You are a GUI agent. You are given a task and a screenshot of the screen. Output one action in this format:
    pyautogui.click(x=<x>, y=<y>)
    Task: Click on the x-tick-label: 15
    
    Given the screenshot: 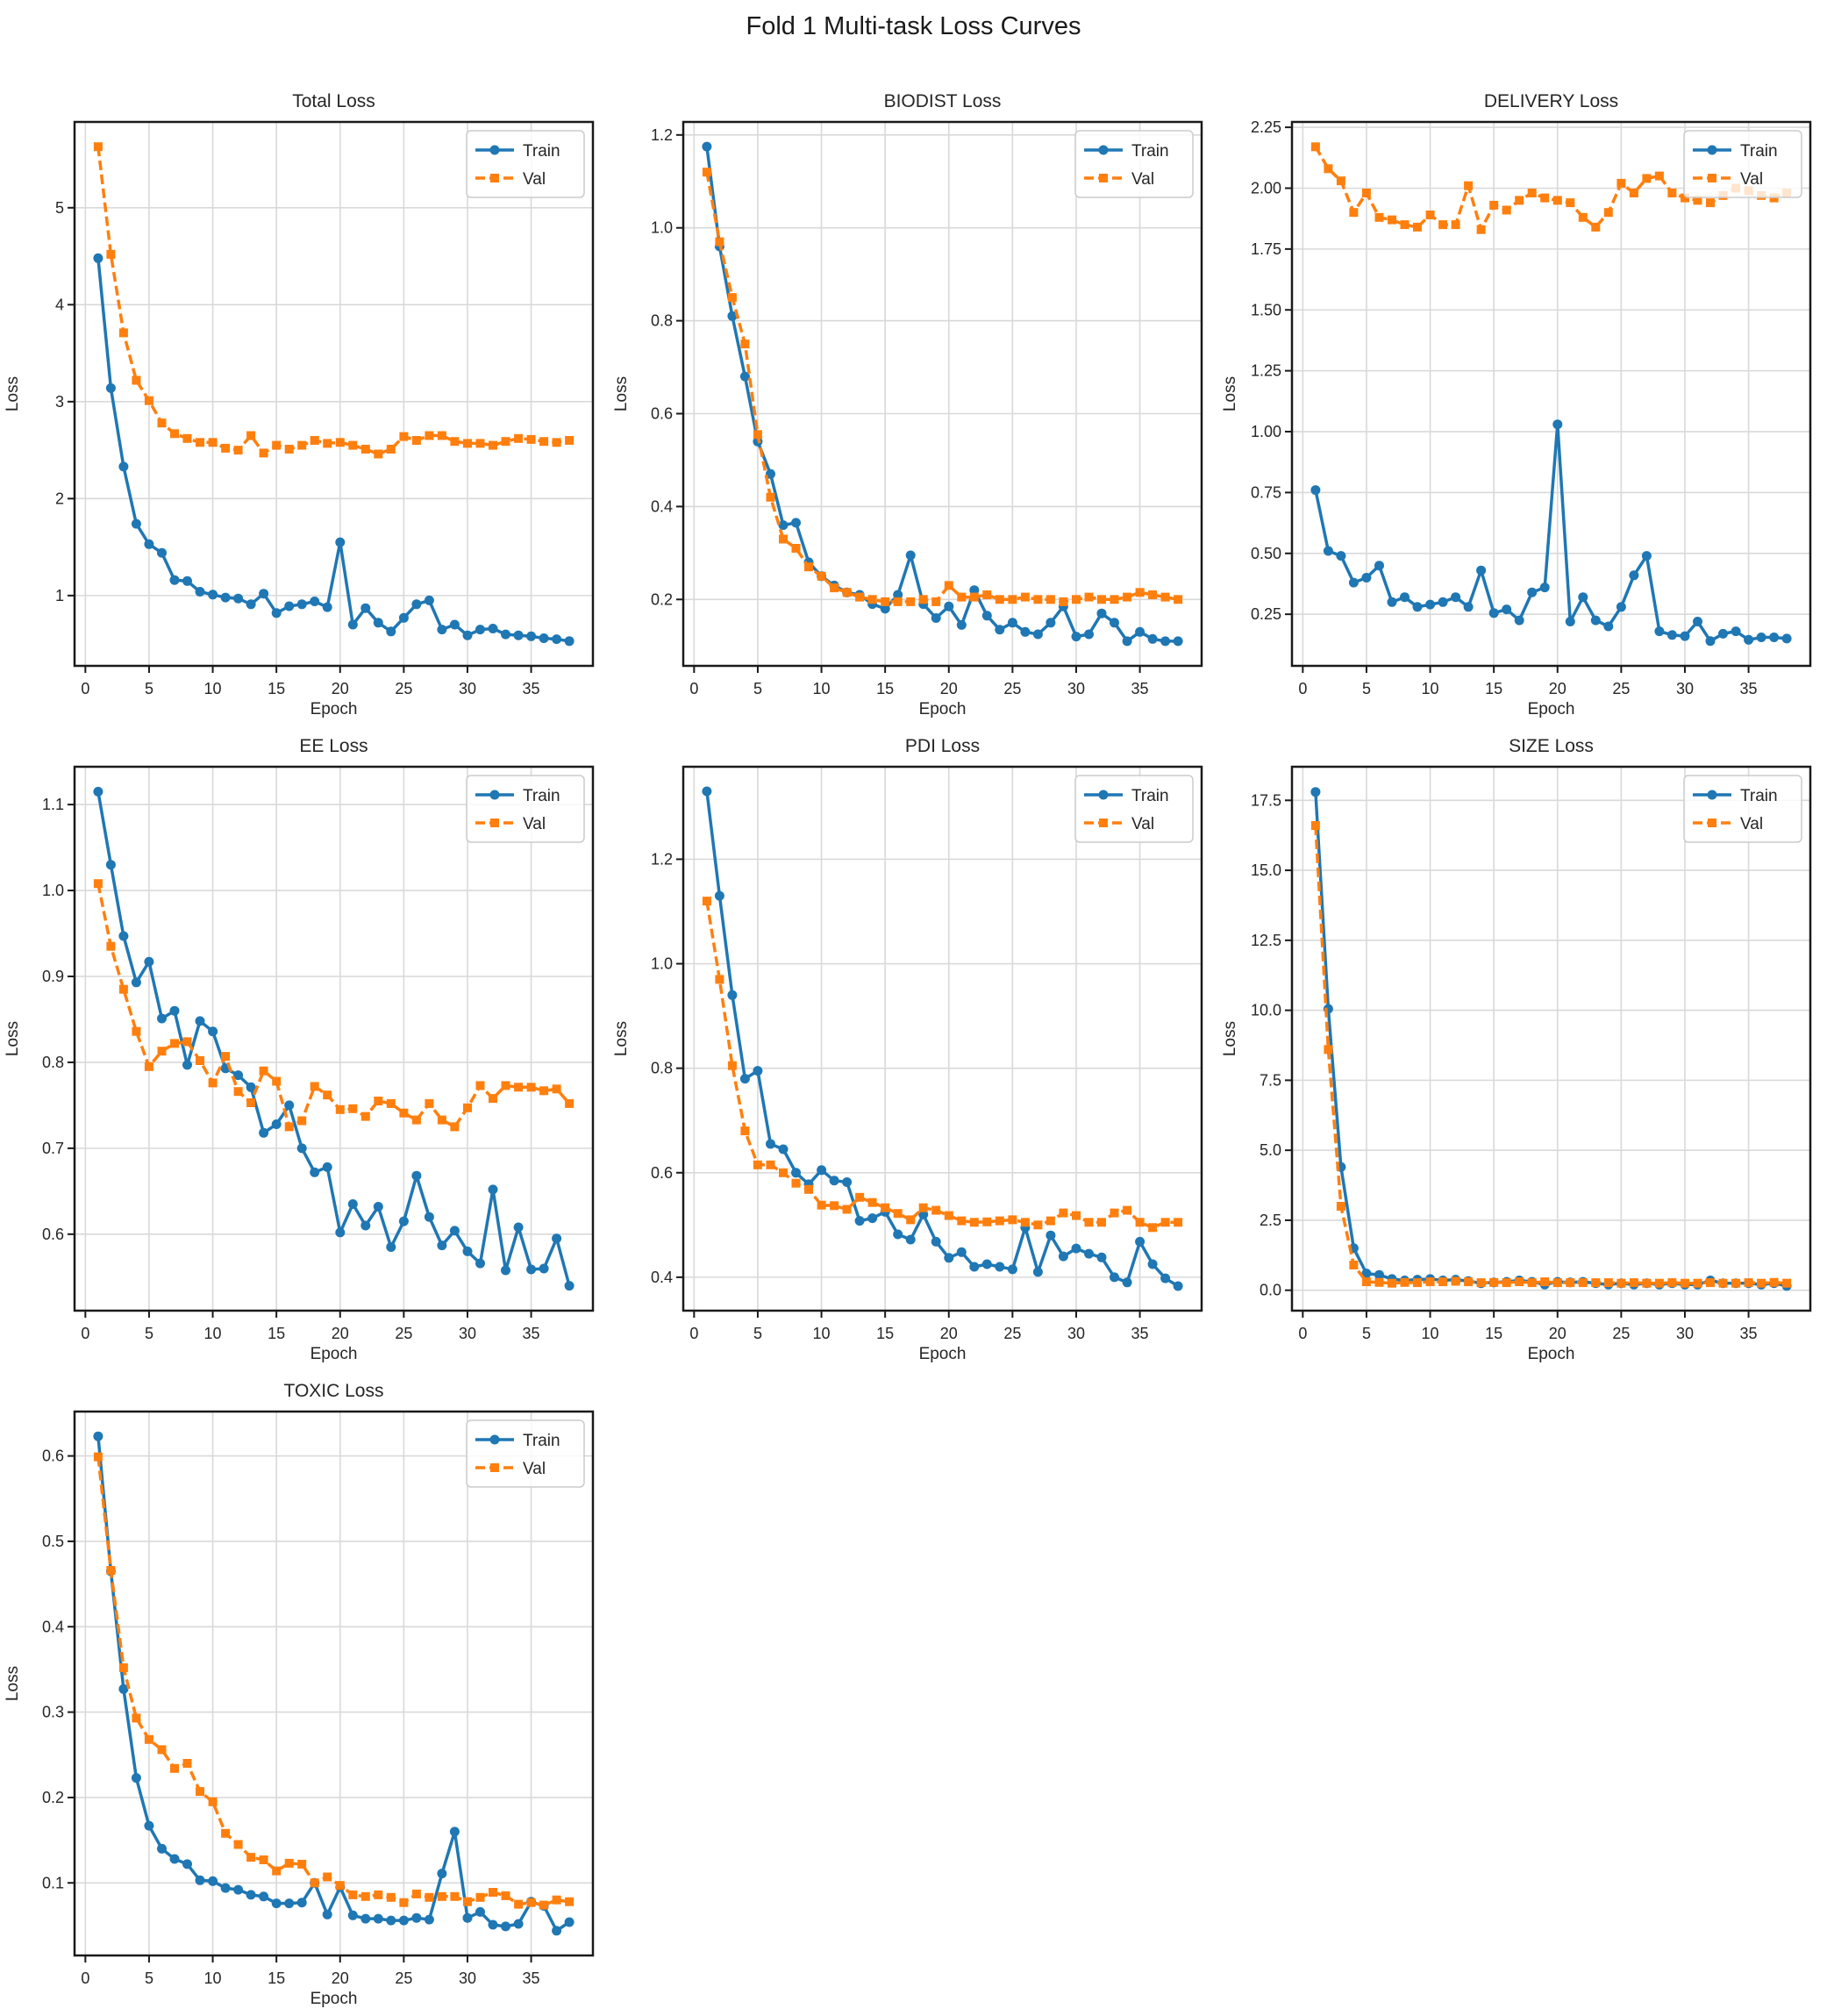 What is the action you would take?
    pyautogui.click(x=276, y=688)
    